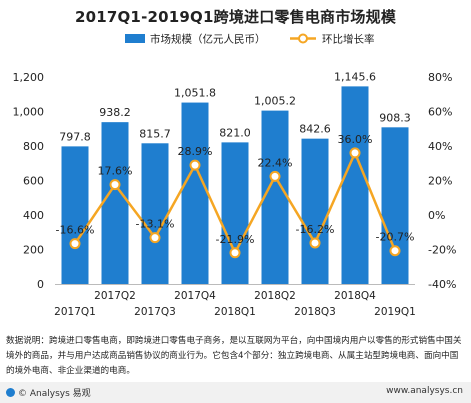 This screenshot has width=471, height=403. What do you see at coordinates (33, 181) in the screenshot?
I see `left-tick-label: 600` at bounding box center [33, 181].